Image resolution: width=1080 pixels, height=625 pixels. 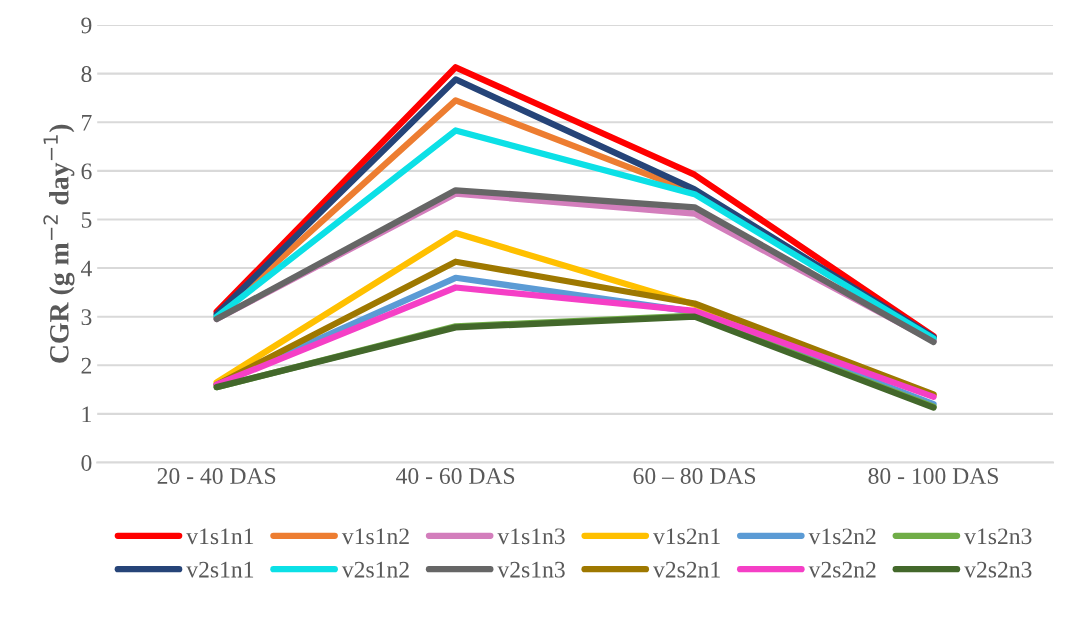 What do you see at coordinates (86, 25) in the screenshot?
I see `y-tick-label: 9` at bounding box center [86, 25].